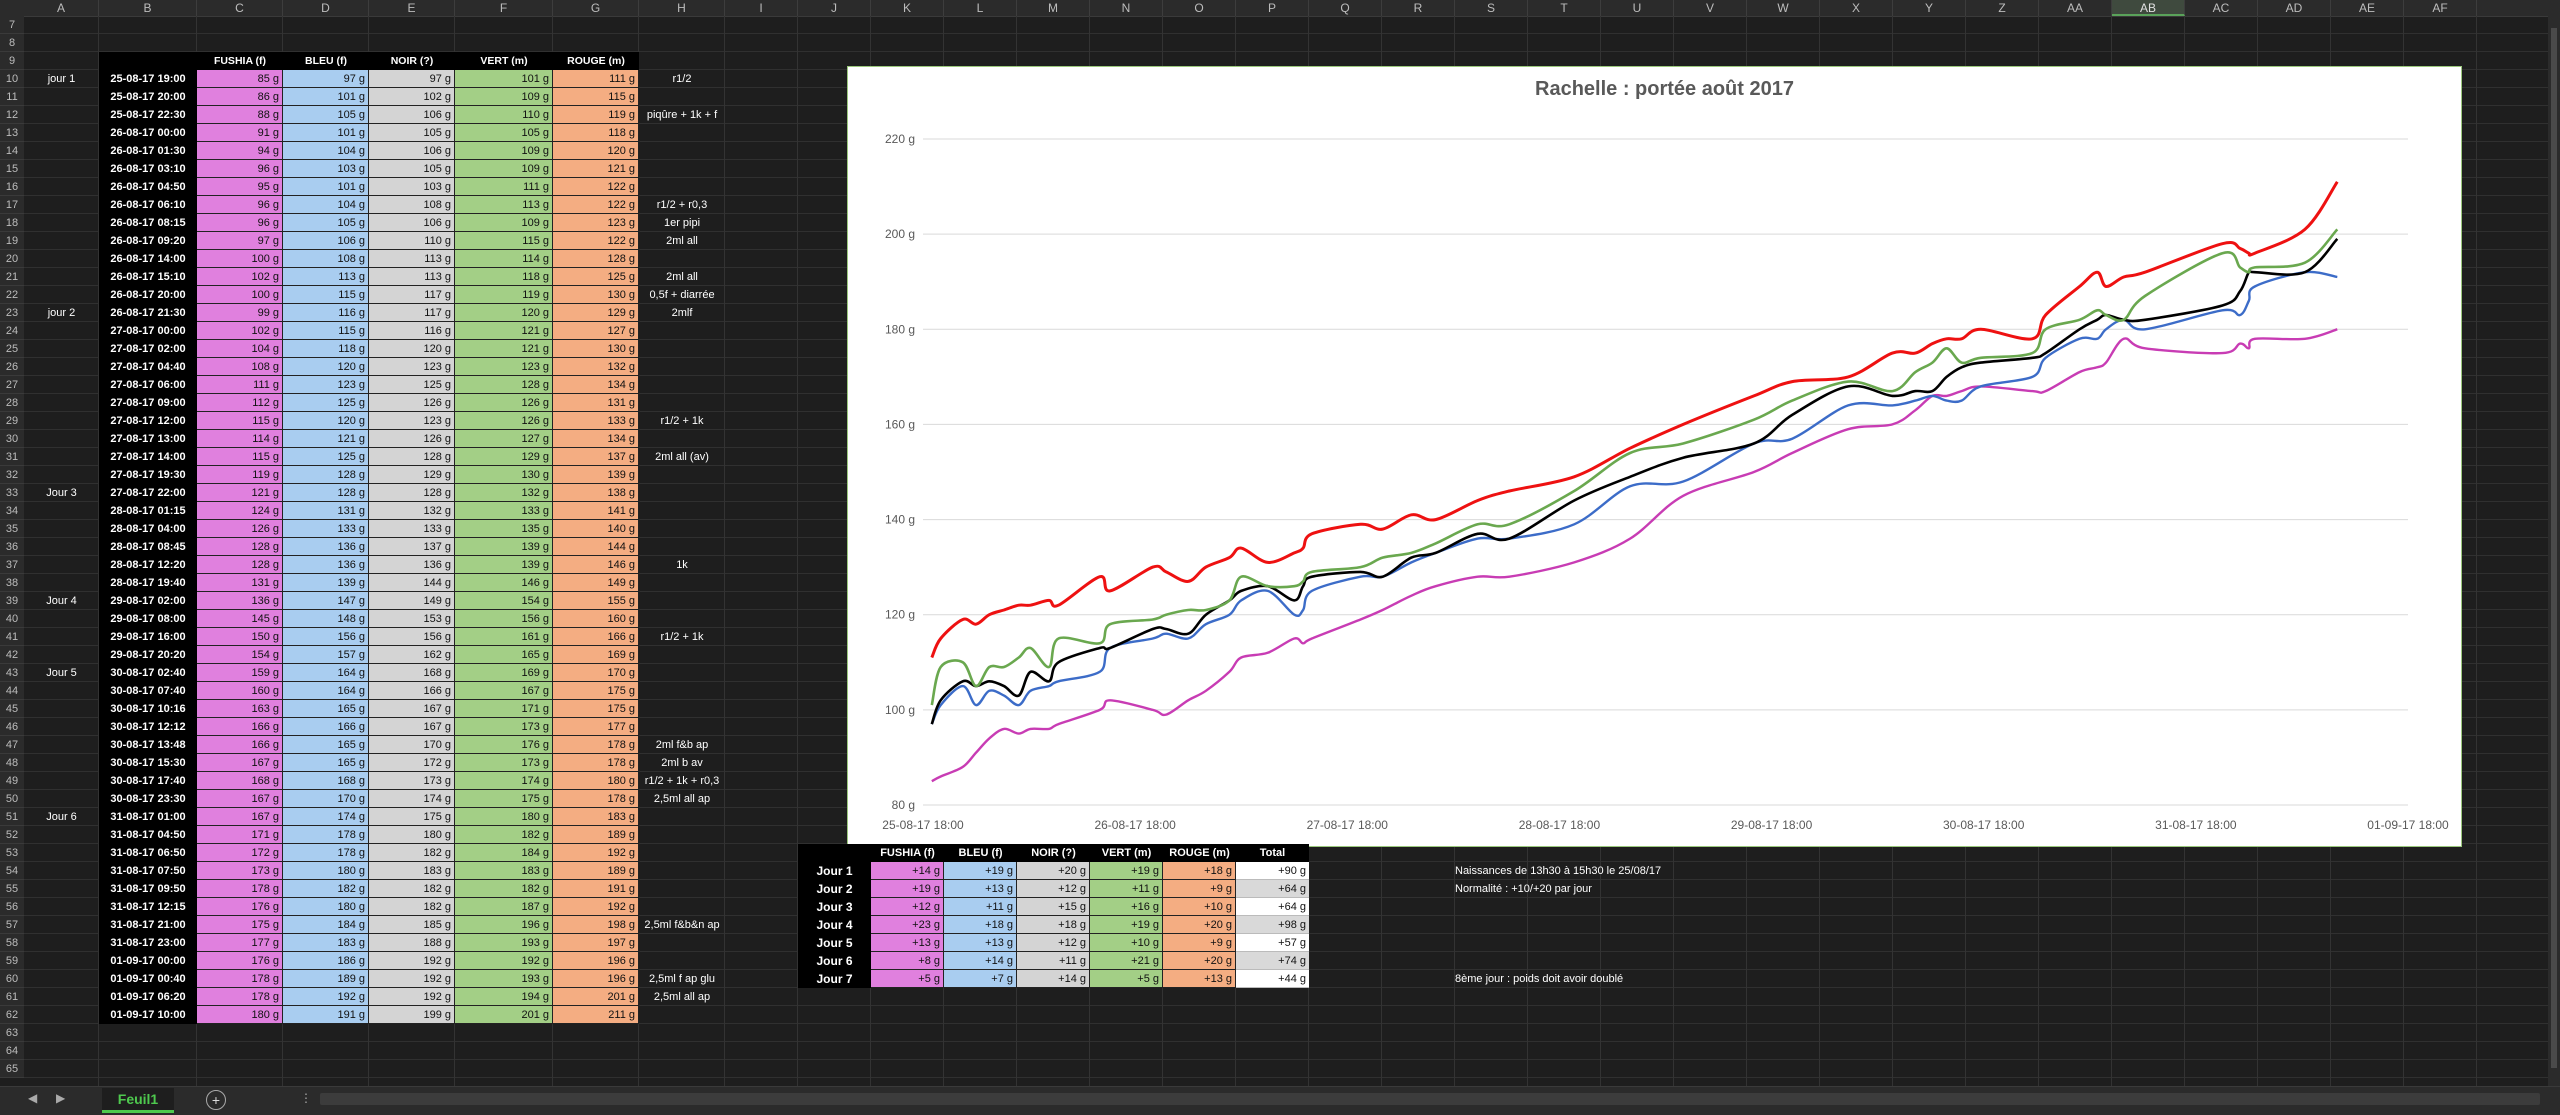 The height and width of the screenshot is (1115, 2560). I want to click on row-header-54: 54, so click(12, 871).